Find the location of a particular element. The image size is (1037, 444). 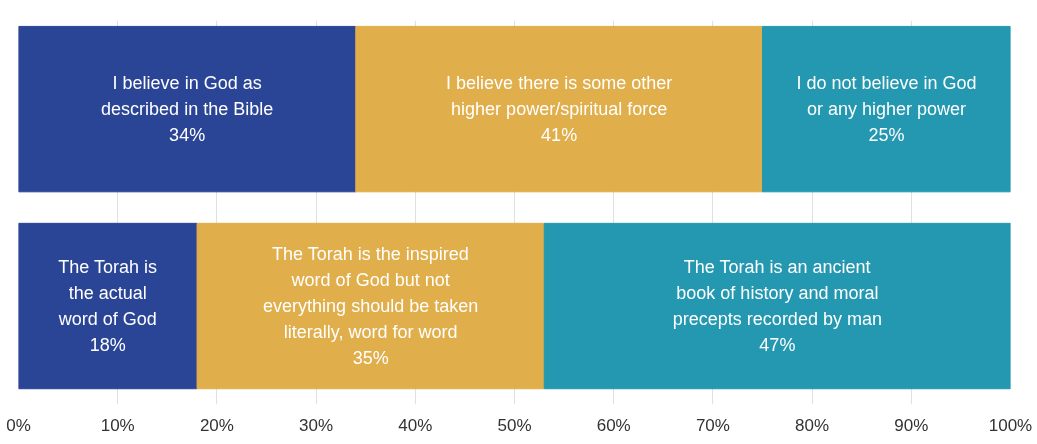

x-tick-label: 20% is located at coordinates (216, 425).